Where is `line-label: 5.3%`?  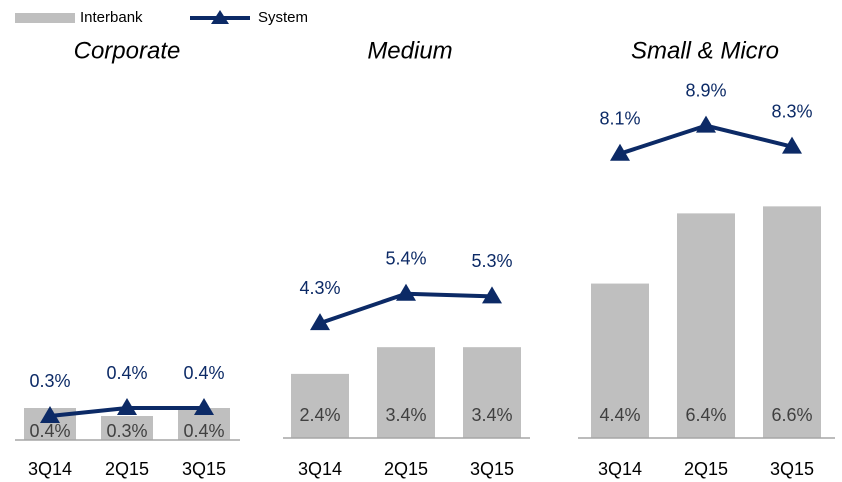
line-label: 5.3% is located at coordinates (491, 261).